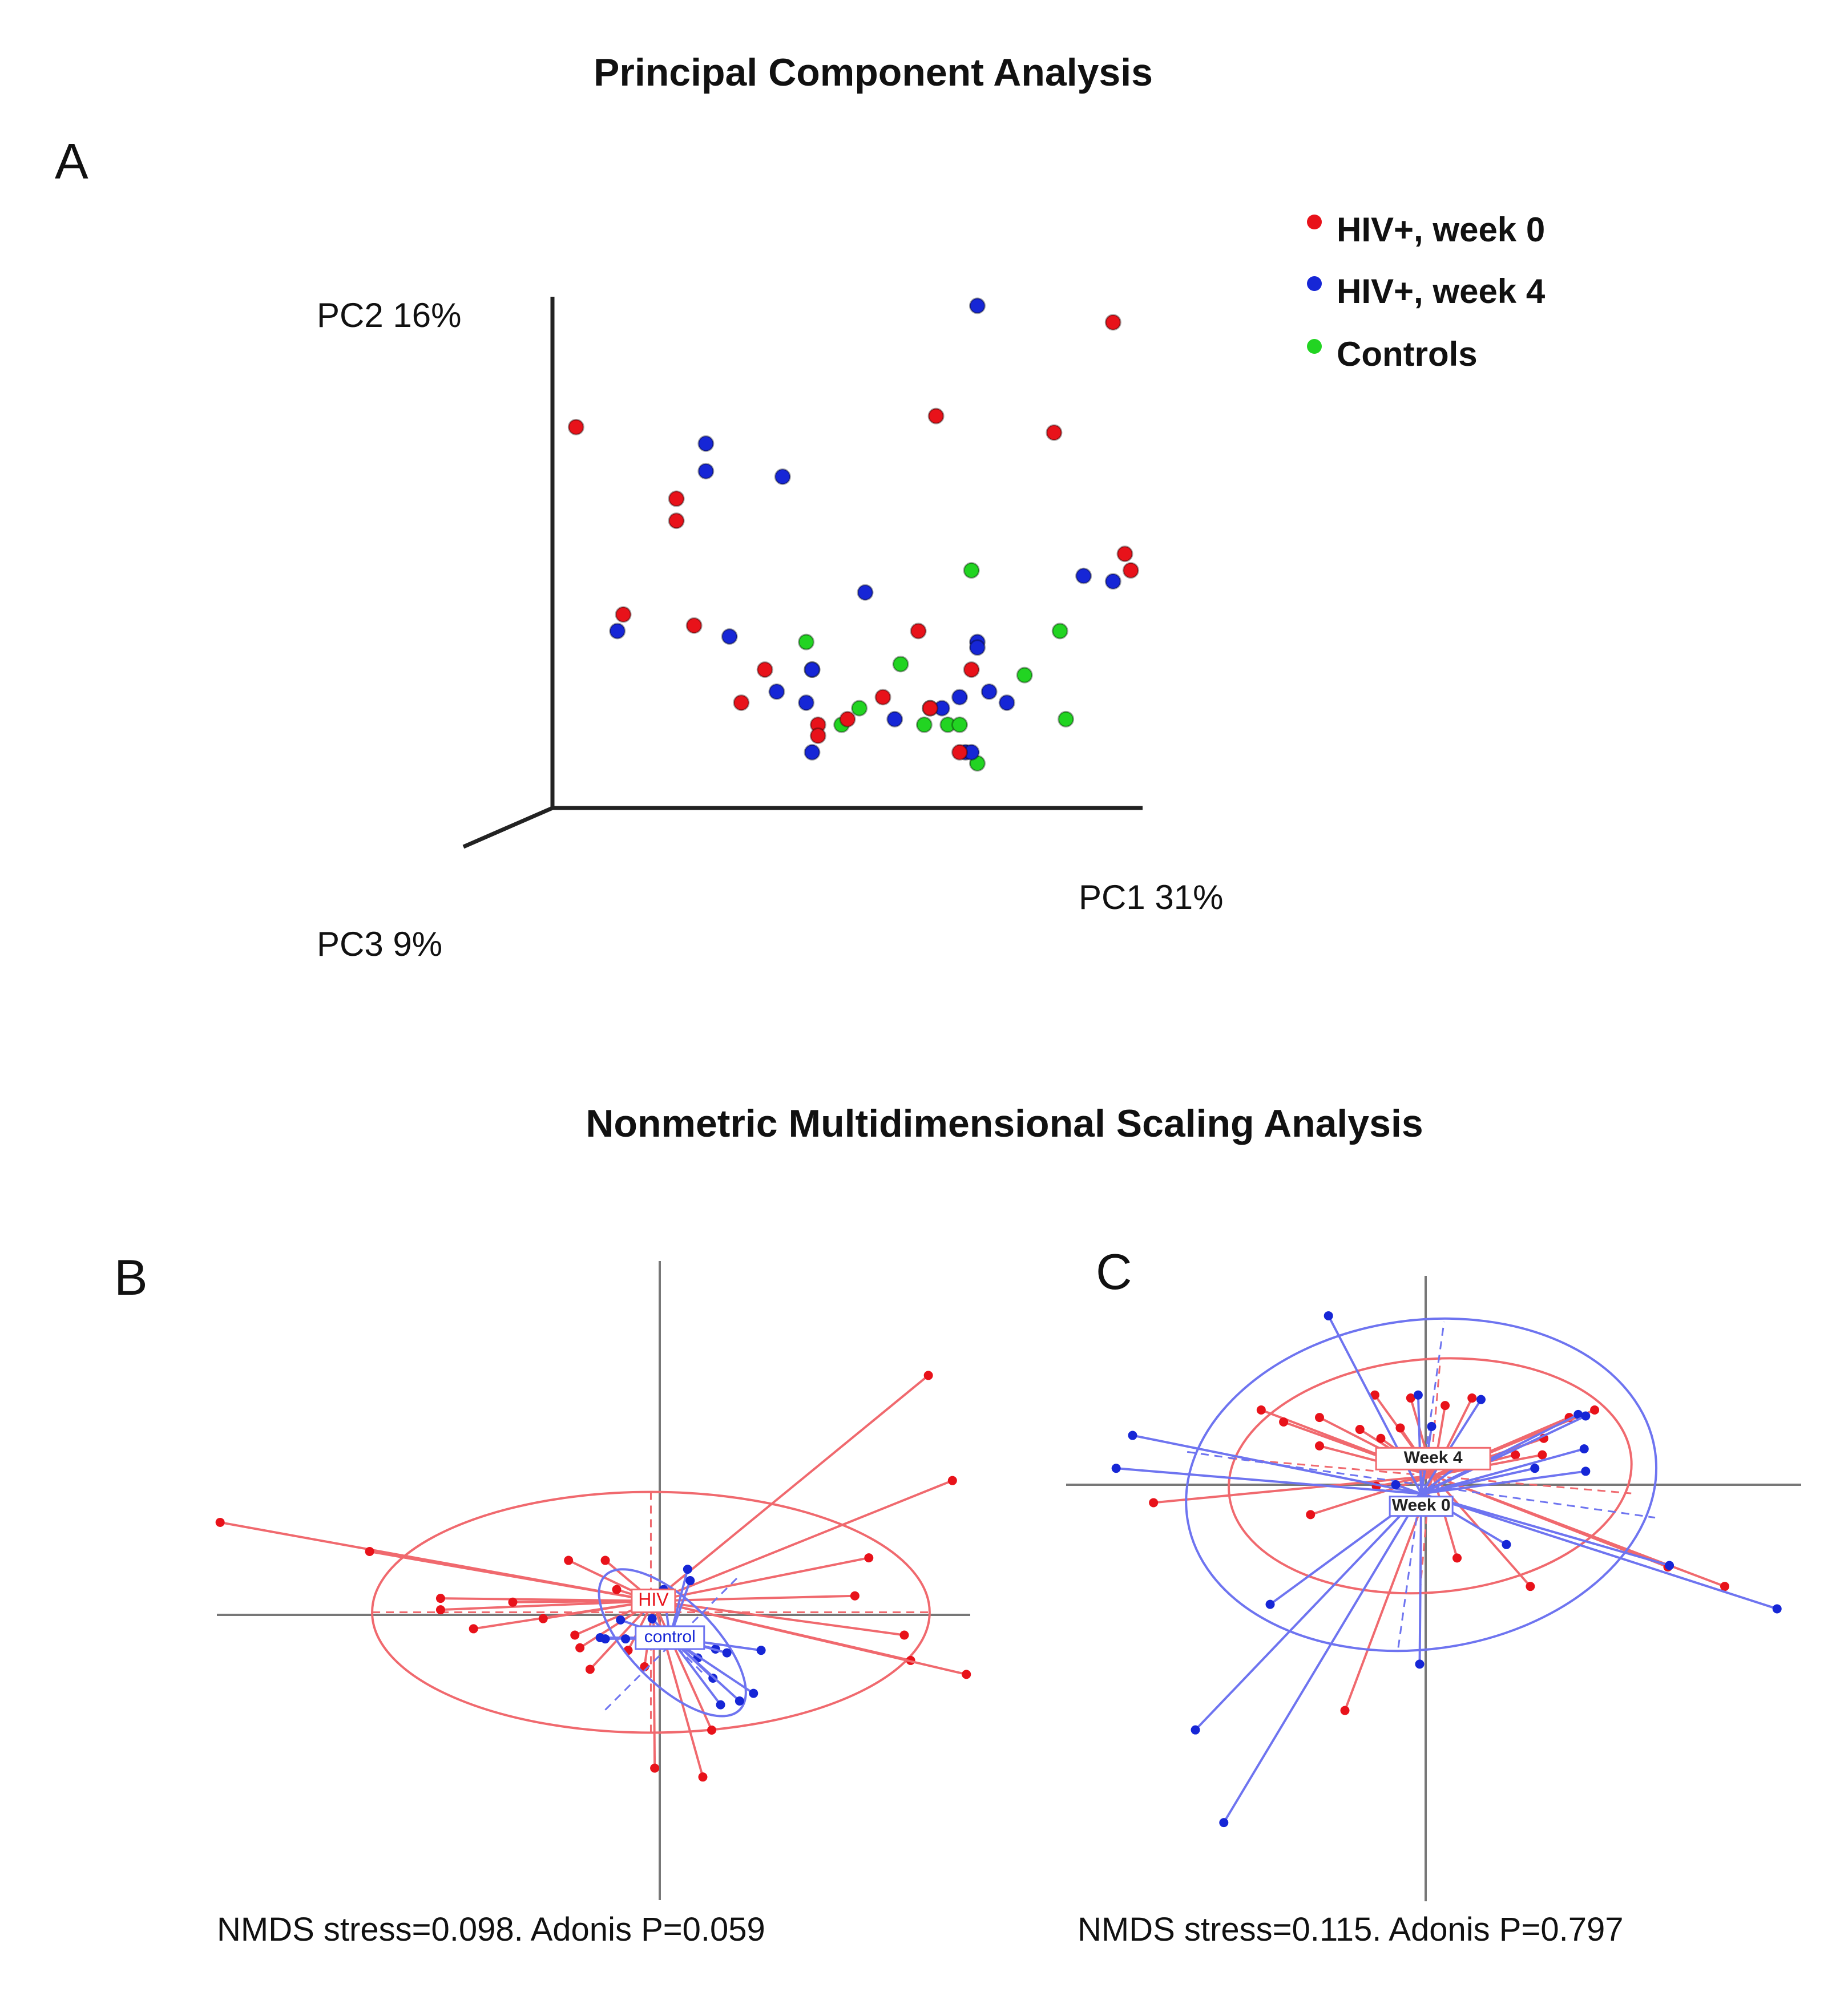 The width and height of the screenshot is (1848, 2004). What do you see at coordinates (1314, 221) in the screenshot?
I see `legend-swatch-red` at bounding box center [1314, 221].